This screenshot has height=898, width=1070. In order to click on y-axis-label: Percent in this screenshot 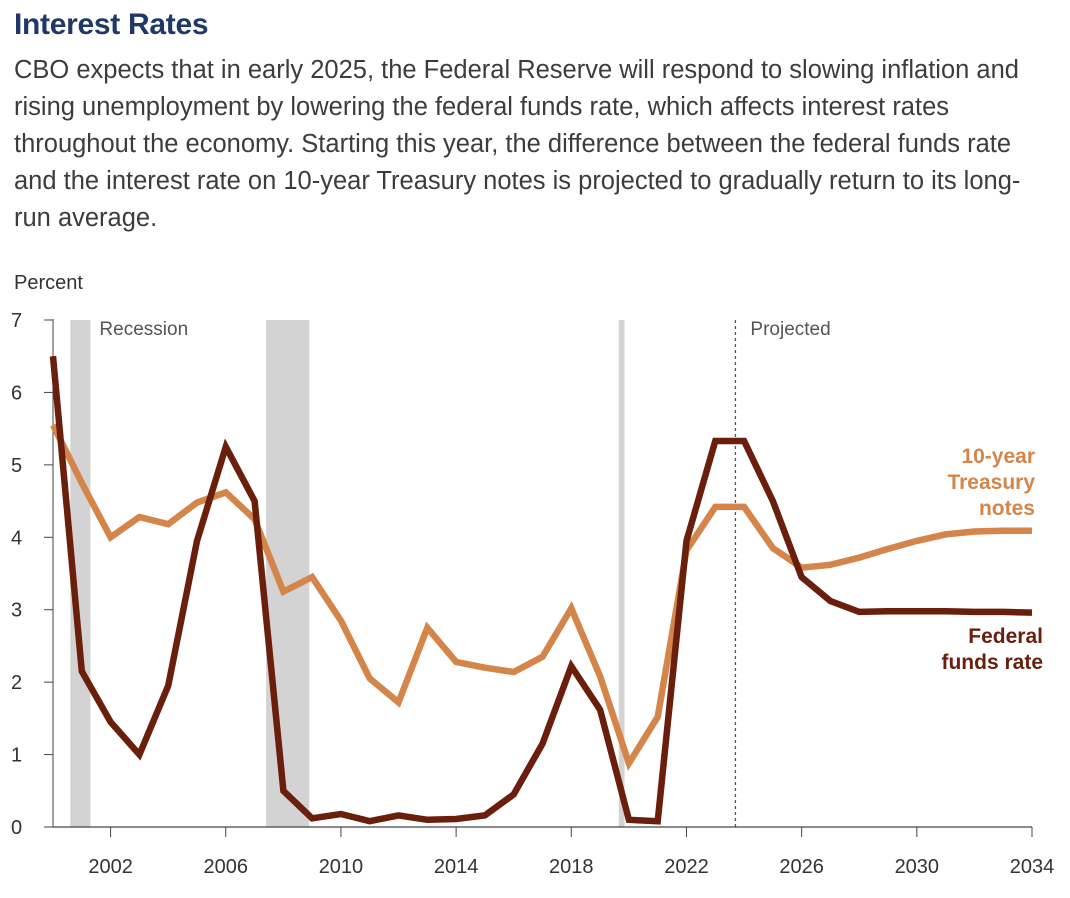, I will do `click(48, 283)`.